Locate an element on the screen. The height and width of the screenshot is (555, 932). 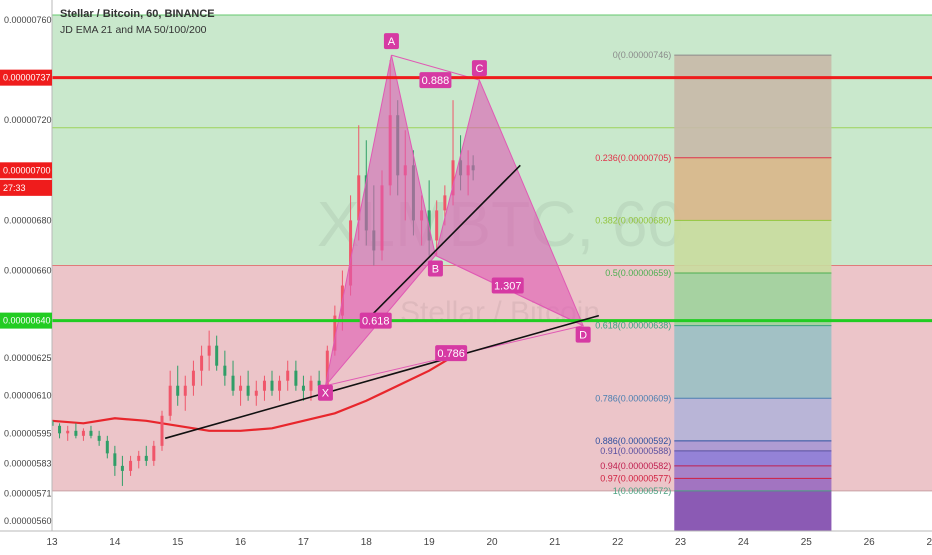
point-label-a: A is located at coordinates (392, 42).